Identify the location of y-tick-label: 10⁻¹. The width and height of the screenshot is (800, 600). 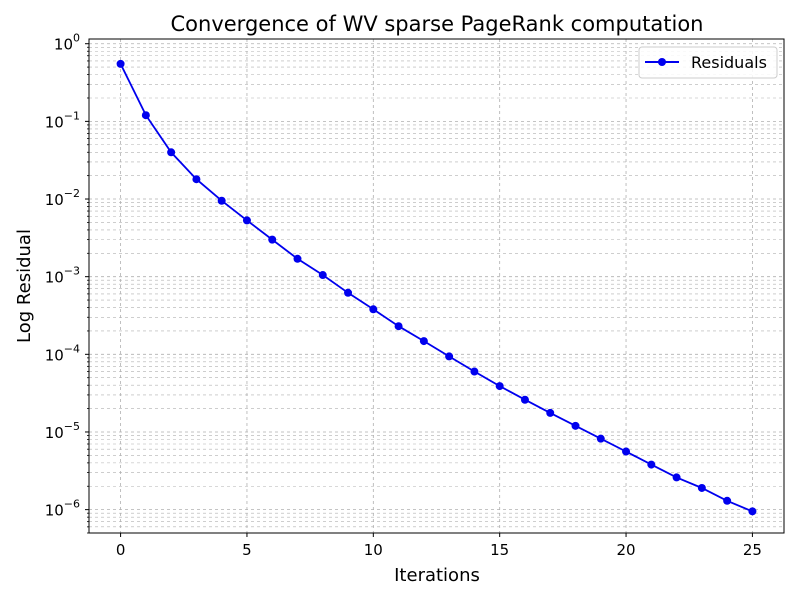
(62, 120).